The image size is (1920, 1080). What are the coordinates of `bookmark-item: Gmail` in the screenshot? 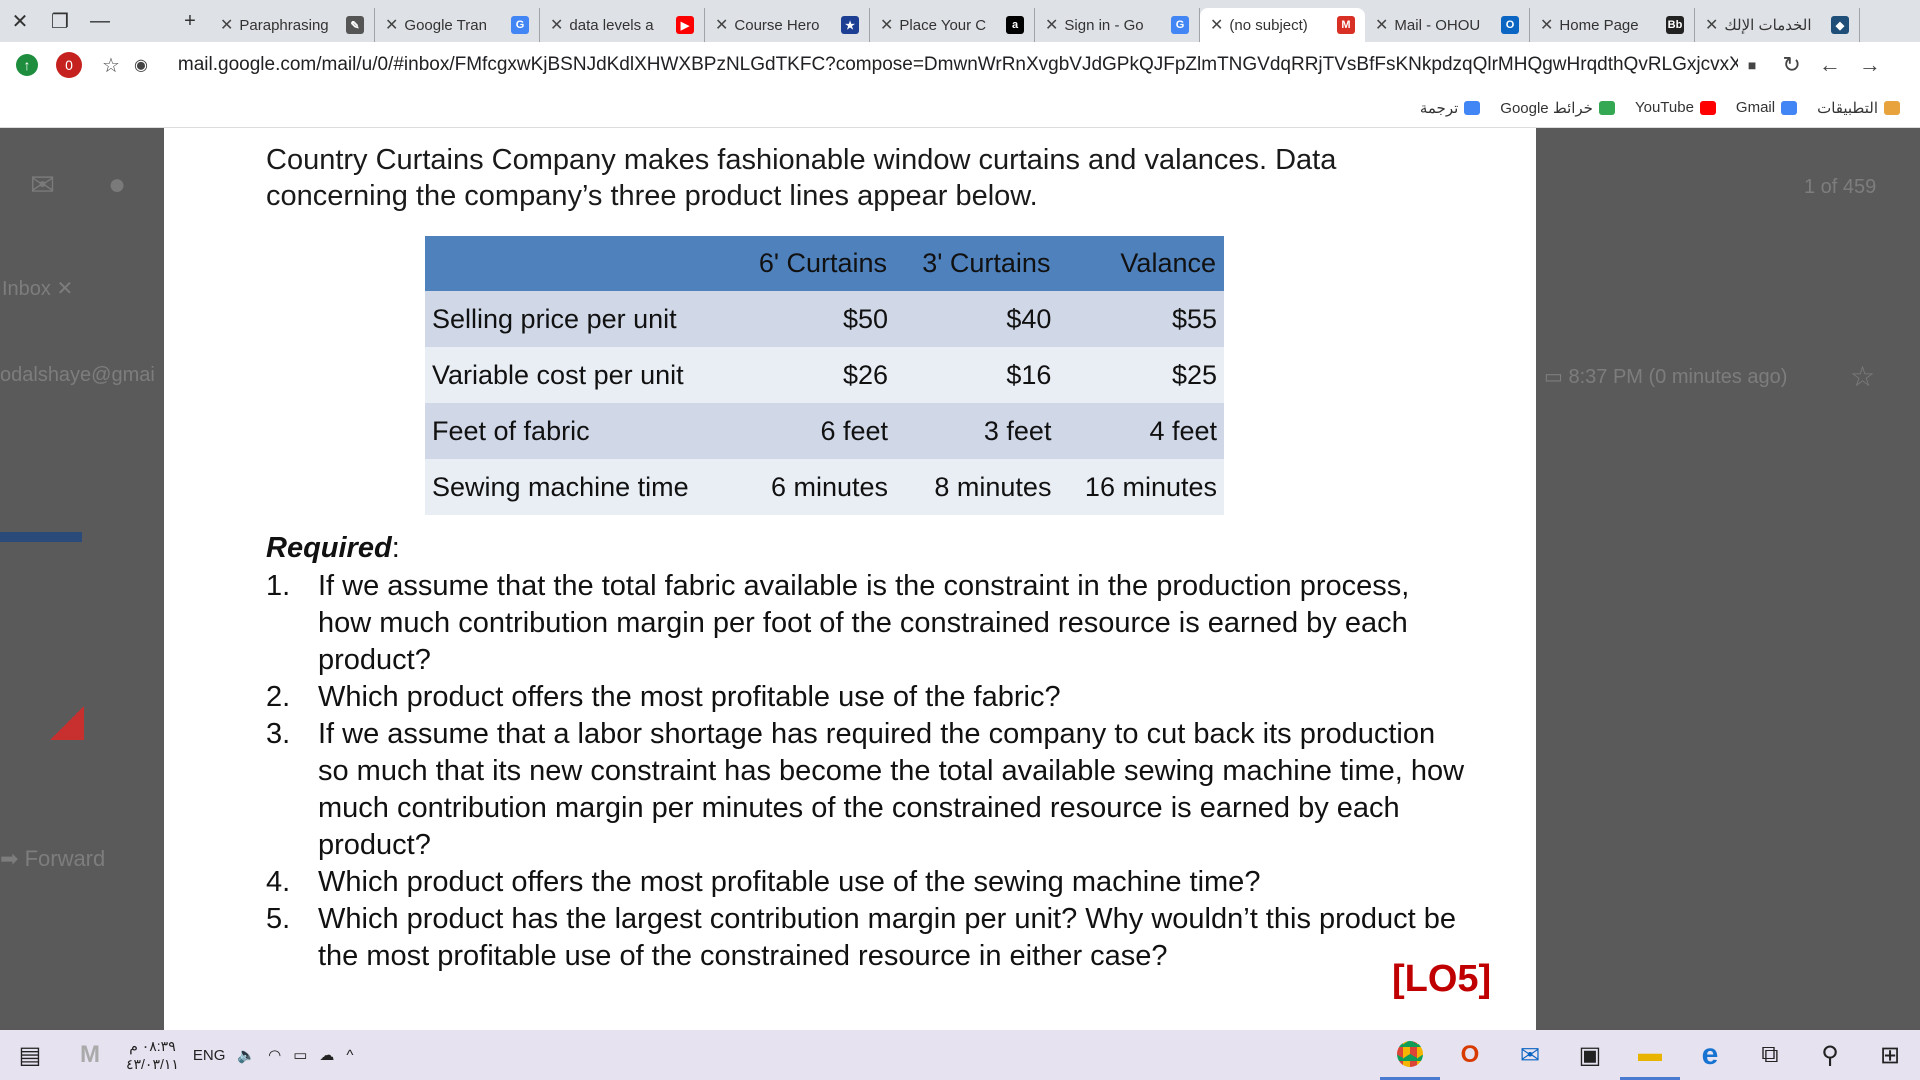 It's located at (1766, 107).